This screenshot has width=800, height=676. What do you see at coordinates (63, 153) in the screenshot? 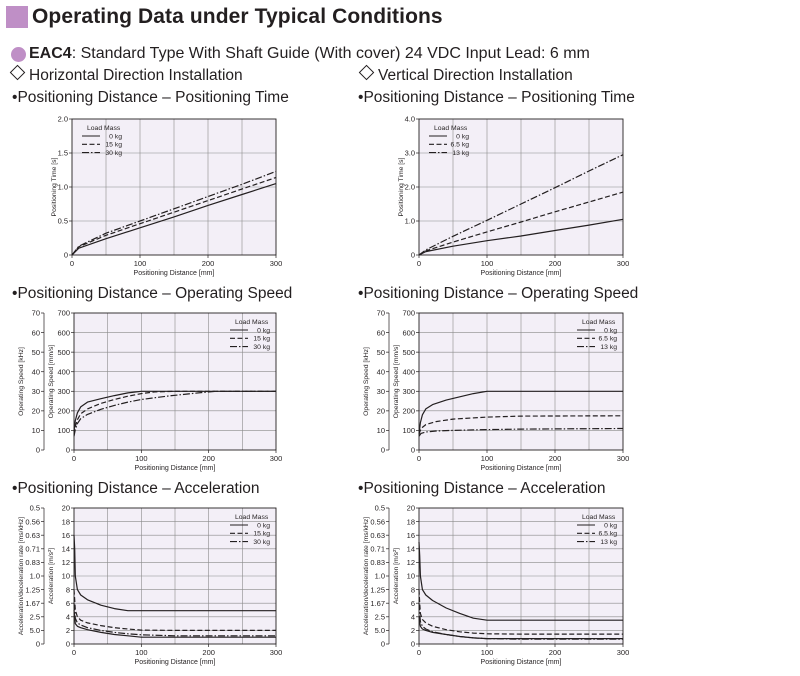
I see `y-tick-label: 1.5` at bounding box center [63, 153].